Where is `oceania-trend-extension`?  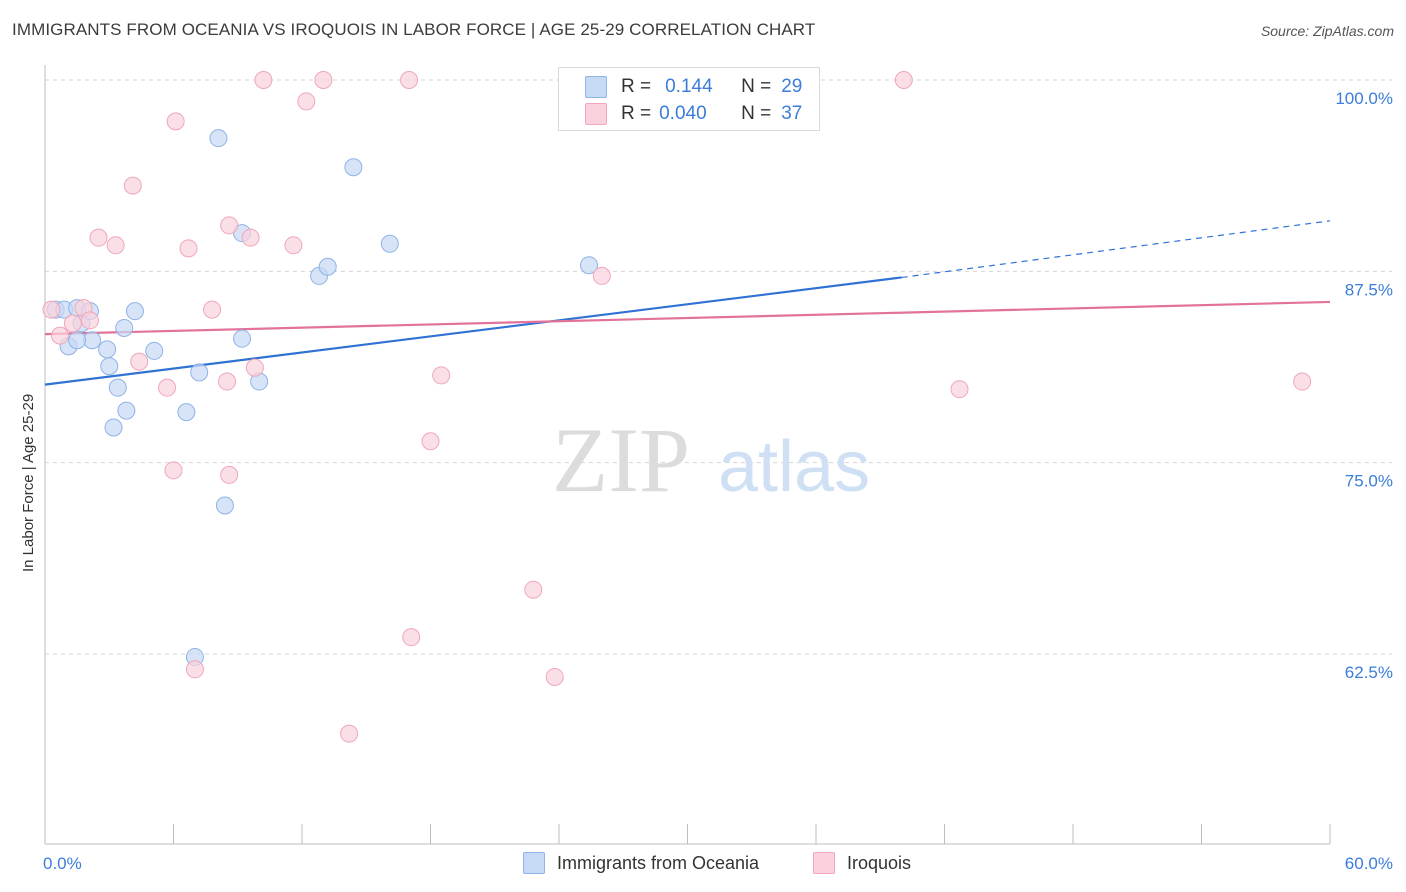 oceania-trend-extension is located at coordinates (1116, 249).